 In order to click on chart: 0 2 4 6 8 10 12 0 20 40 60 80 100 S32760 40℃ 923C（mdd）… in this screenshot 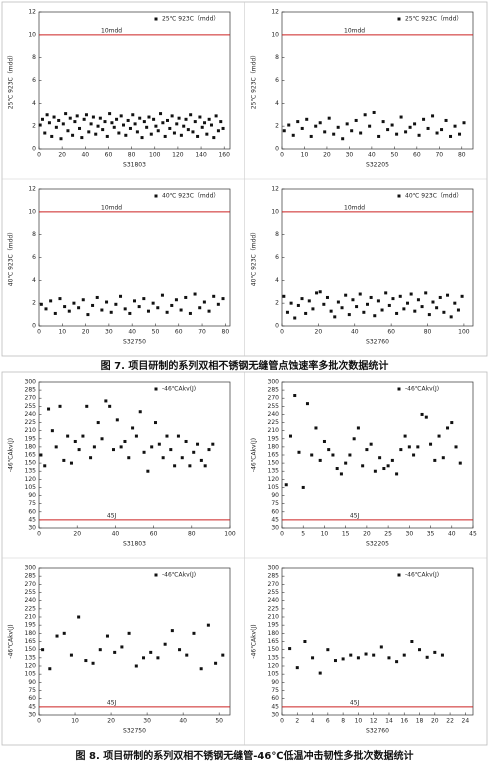, I will do `click(362, 266)`.